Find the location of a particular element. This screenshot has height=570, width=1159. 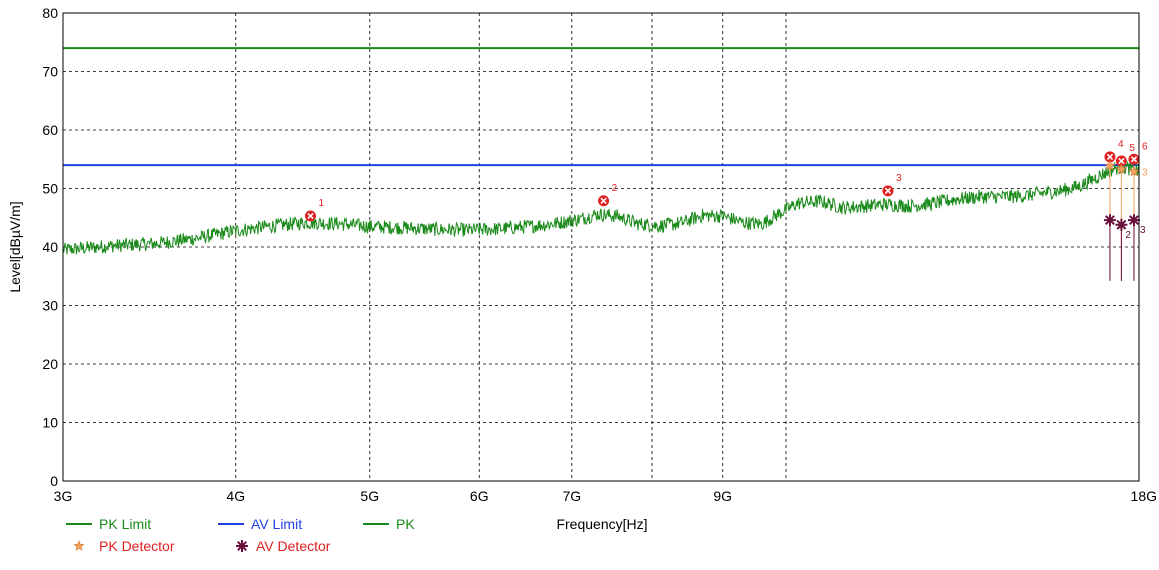

peak-marker-label: 4 is located at coordinates (1121, 144).